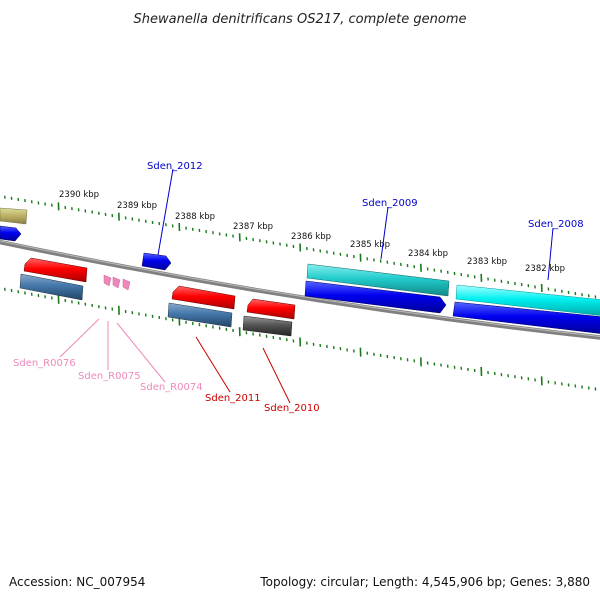 The height and width of the screenshot is (600, 600). I want to click on leader-sden-2008, so click(550, 254).